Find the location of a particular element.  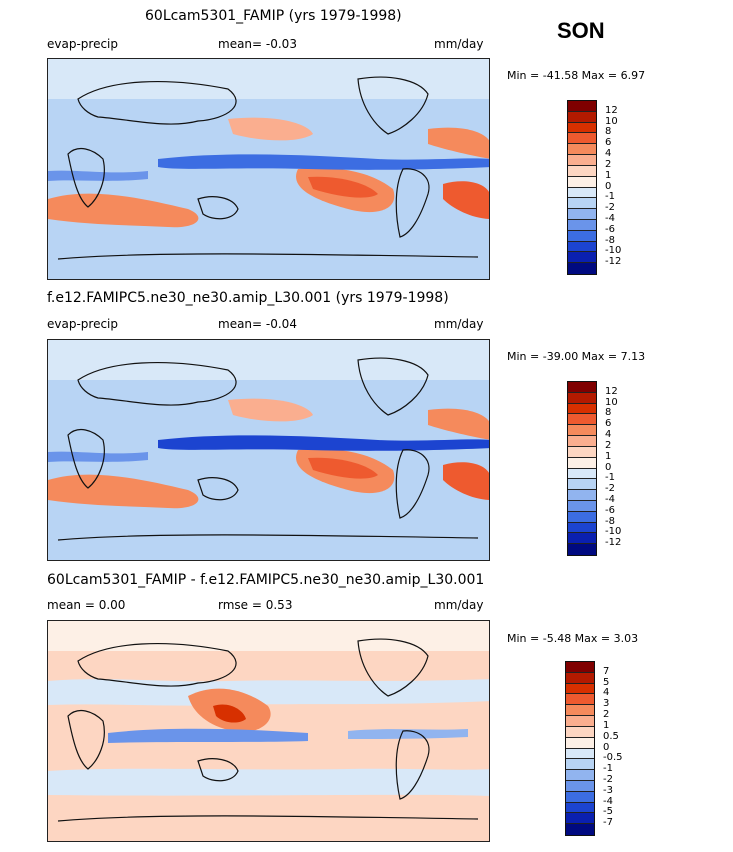

panel2-colorbar-labels: 12 10 8 6 4 2 1 0 -1 -2 -4 -6 -8 -10 -12 is located at coordinates (625, 468).